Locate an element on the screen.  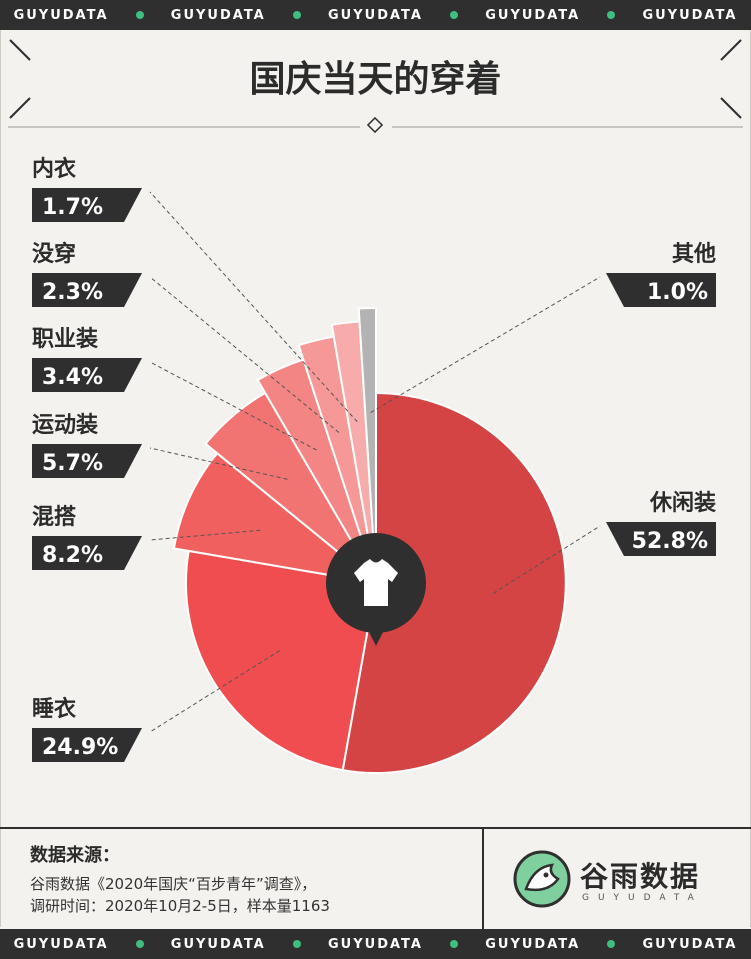
slice-label: 运动装 is located at coordinates (65, 425).